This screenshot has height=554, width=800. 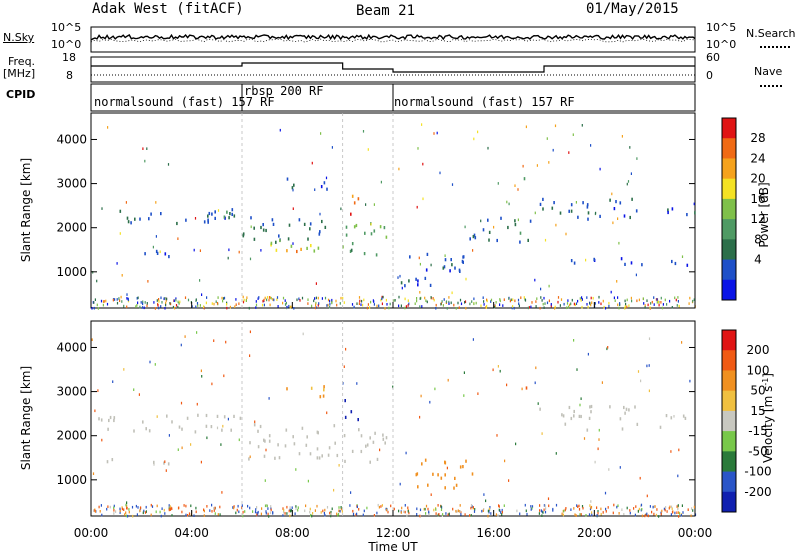 I want to click on cpid-label: CPID, so click(x=21, y=94).